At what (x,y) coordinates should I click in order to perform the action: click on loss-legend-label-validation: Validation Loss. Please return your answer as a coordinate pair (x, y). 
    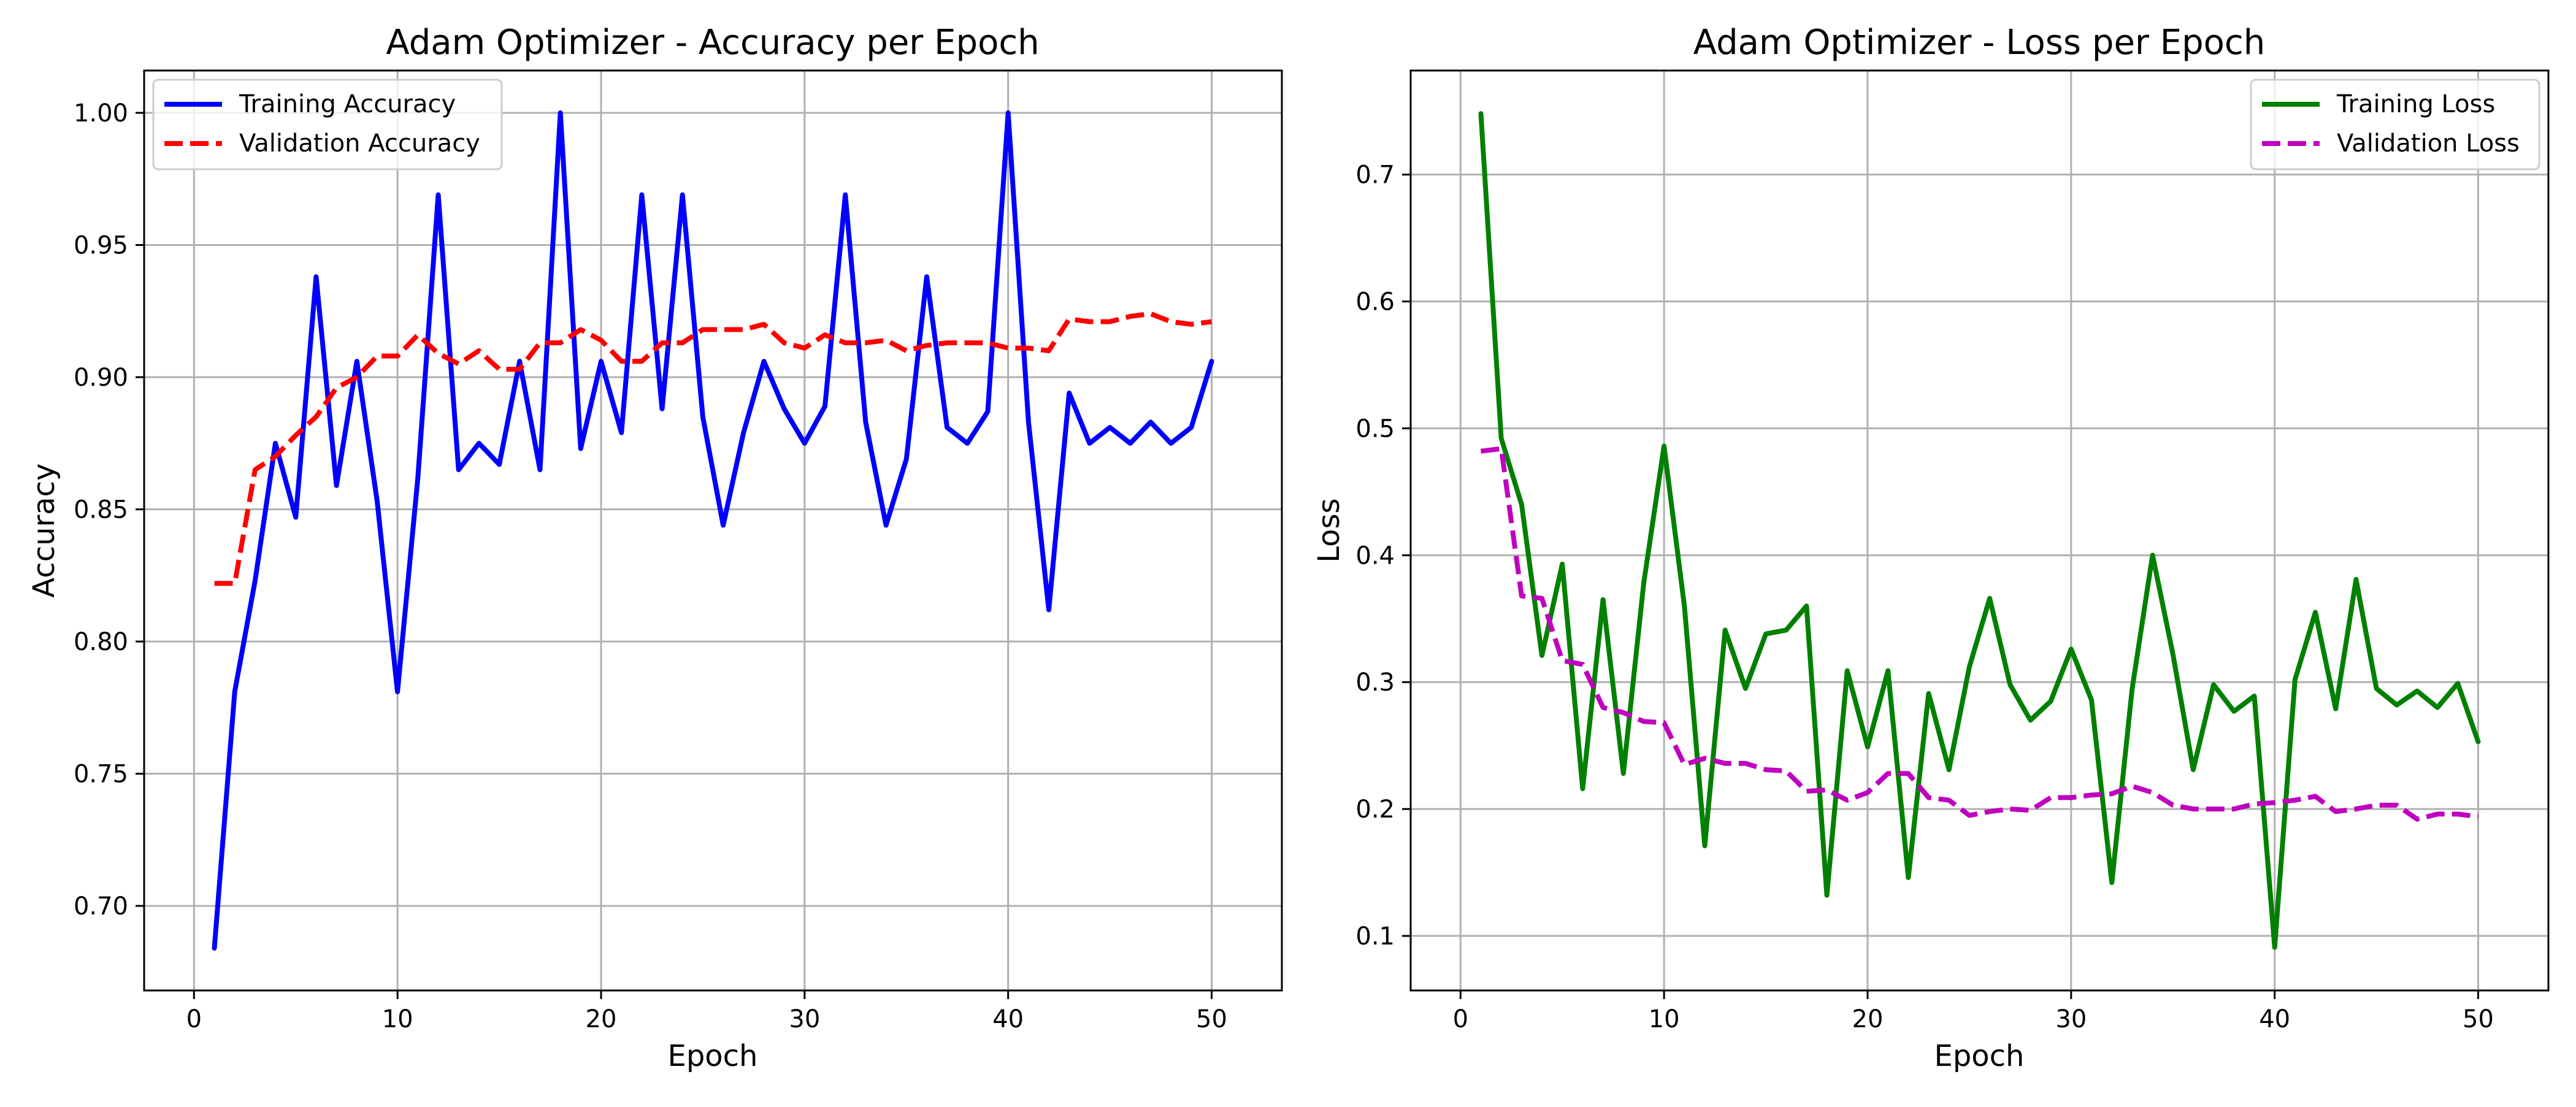
    Looking at the image, I should click on (2428, 143).